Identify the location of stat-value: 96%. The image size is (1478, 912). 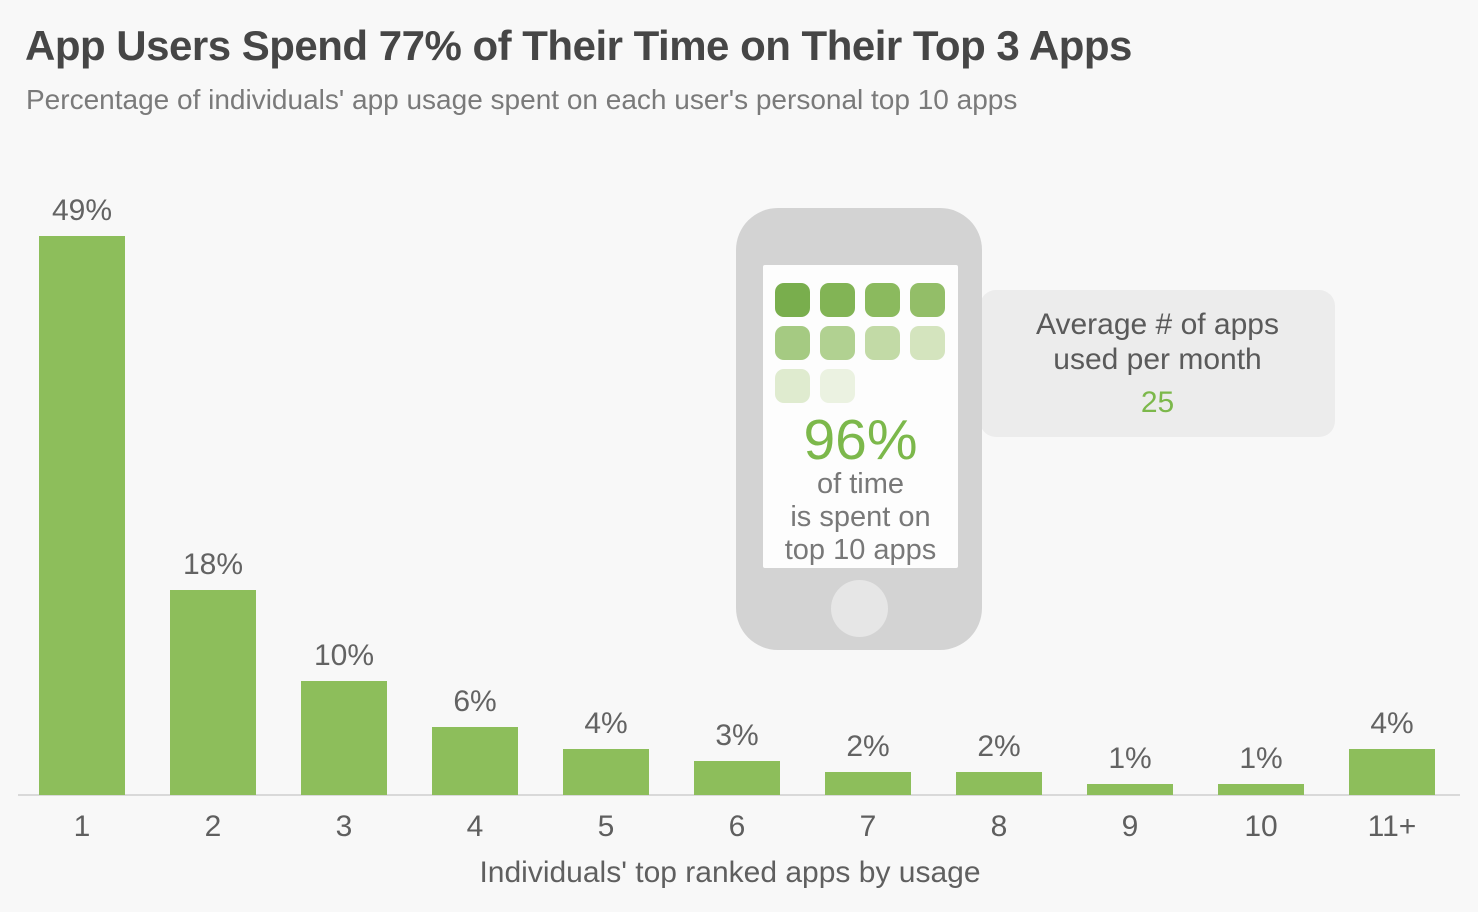
(860, 440).